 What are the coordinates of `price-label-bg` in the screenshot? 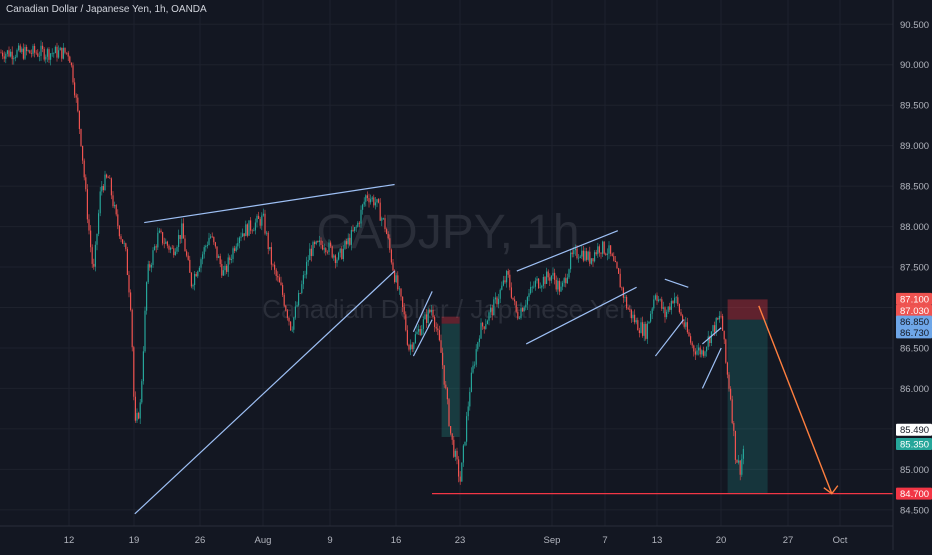 It's located at (914, 298).